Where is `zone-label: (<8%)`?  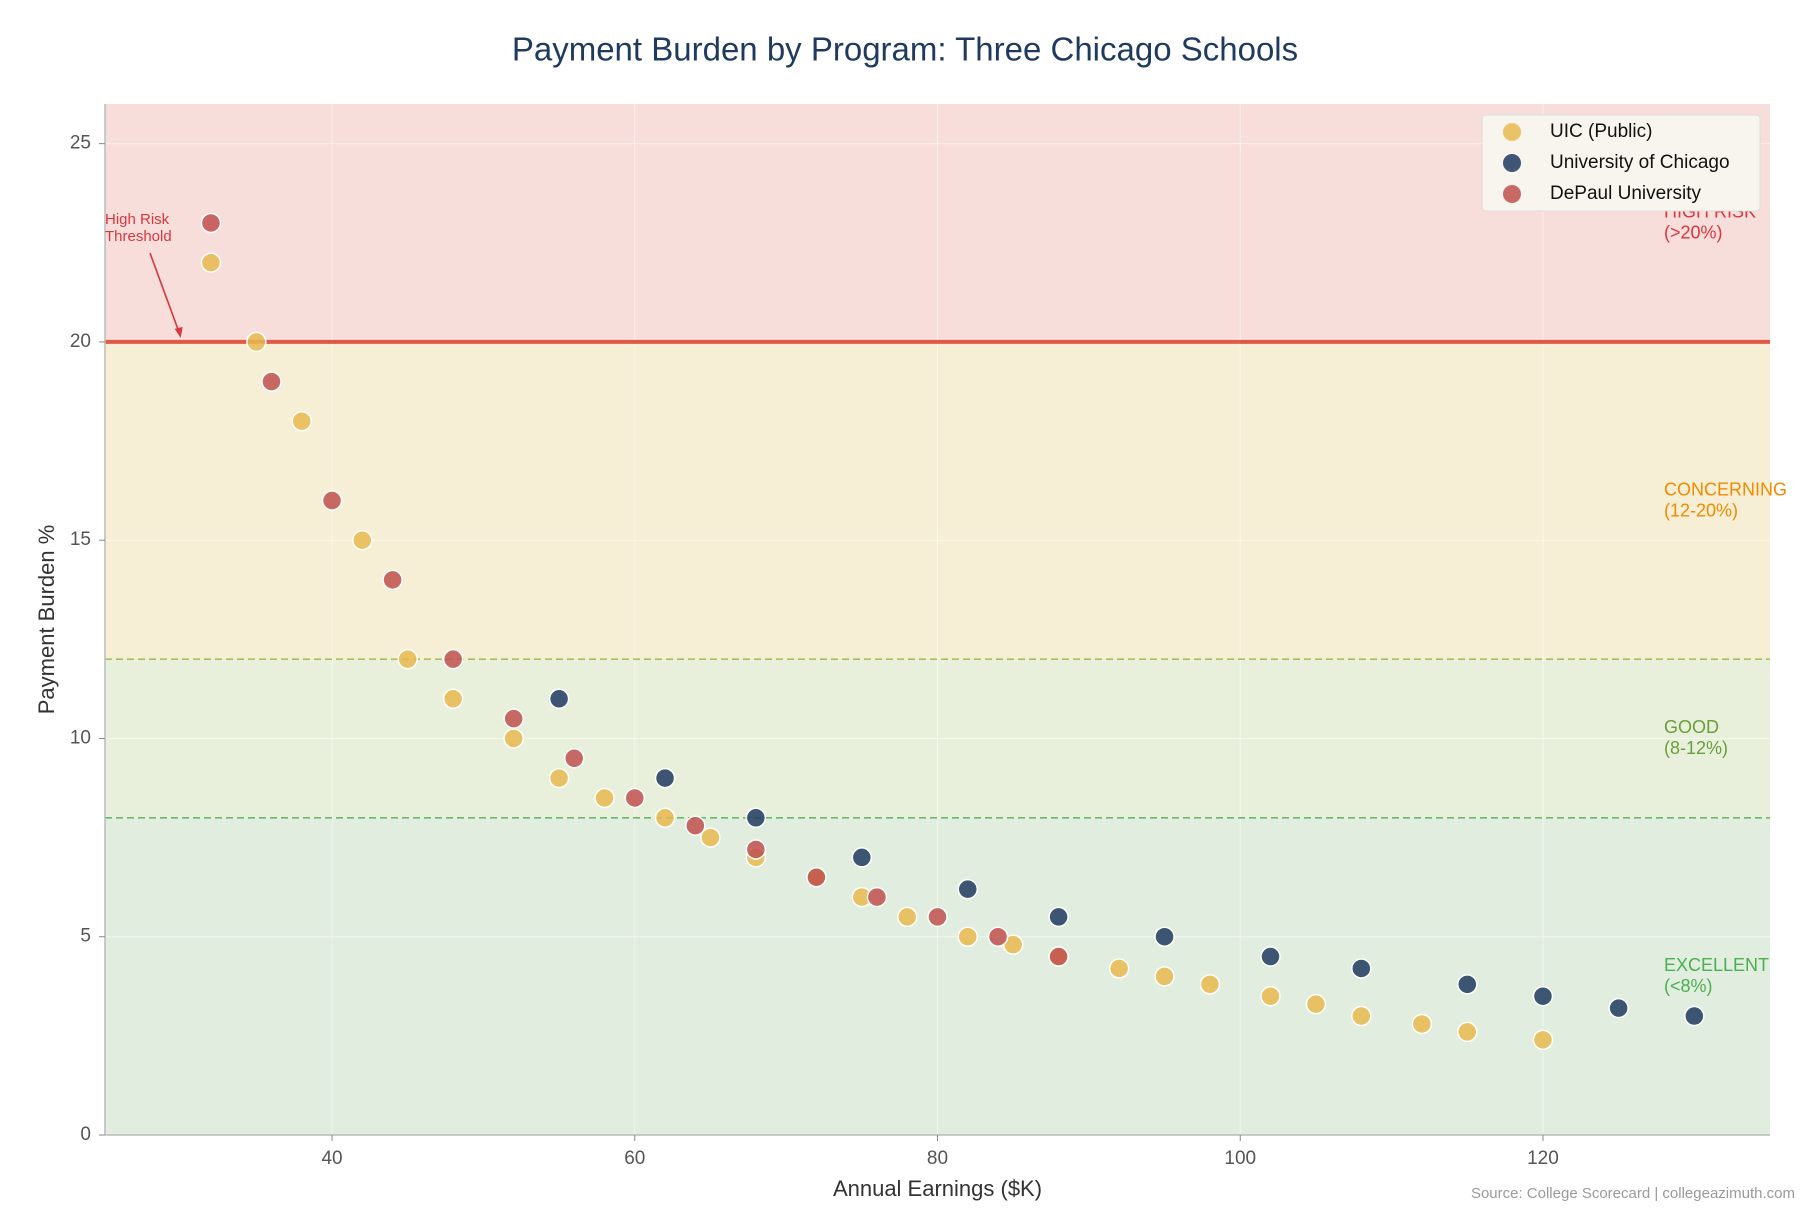
zone-label: (<8%) is located at coordinates (1688, 986).